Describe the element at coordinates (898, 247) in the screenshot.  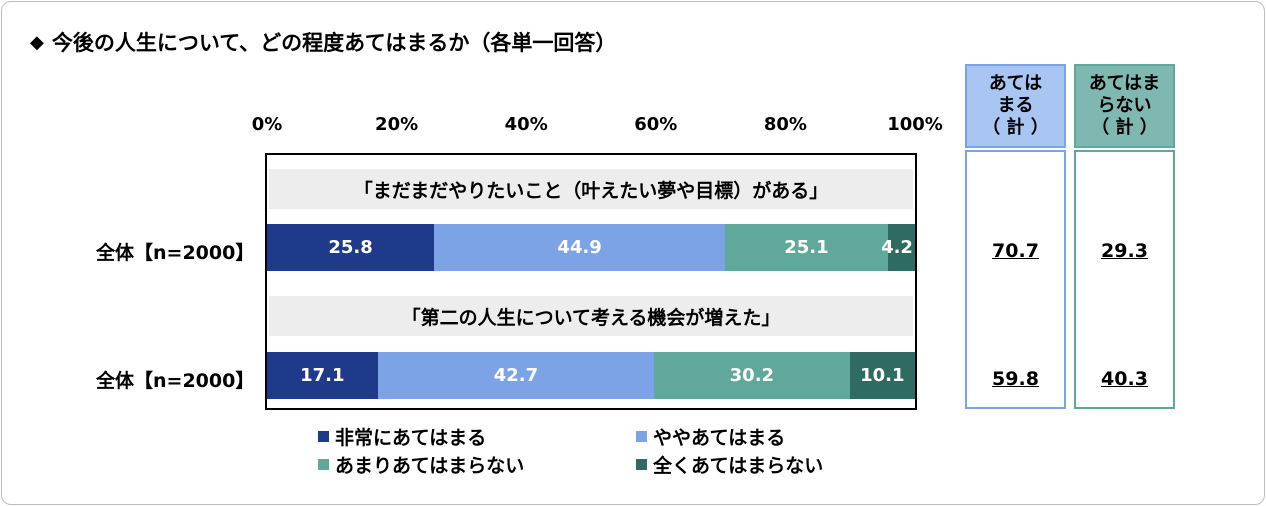
I see `bar-segment: 4.2` at that location.